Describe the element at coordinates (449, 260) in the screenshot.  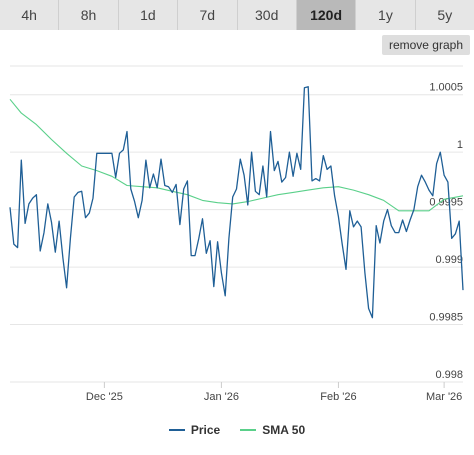
I see `y-tick-label: 0.999` at that location.